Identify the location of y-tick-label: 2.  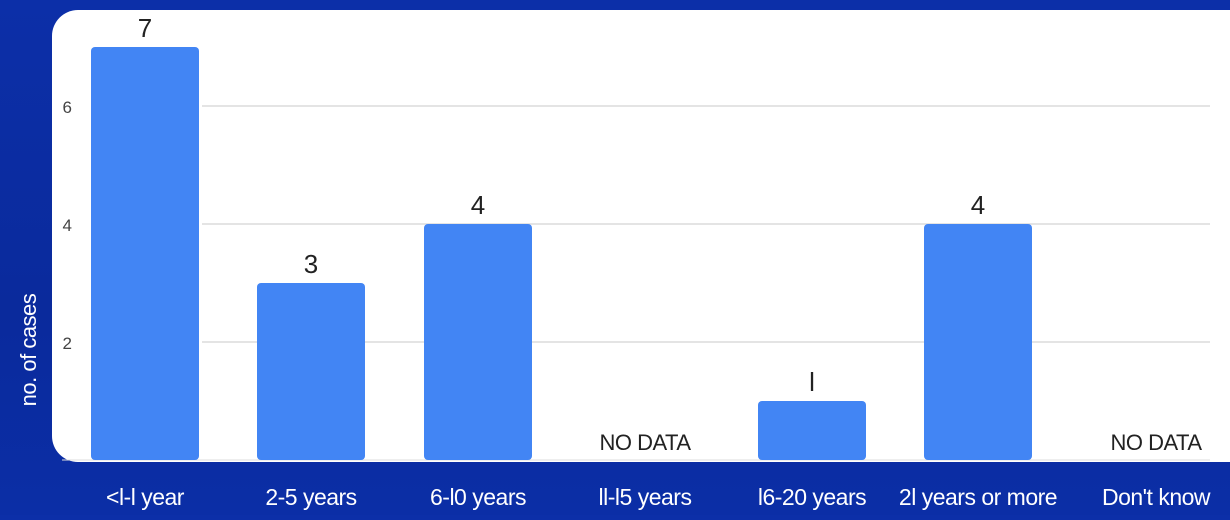
(67, 343).